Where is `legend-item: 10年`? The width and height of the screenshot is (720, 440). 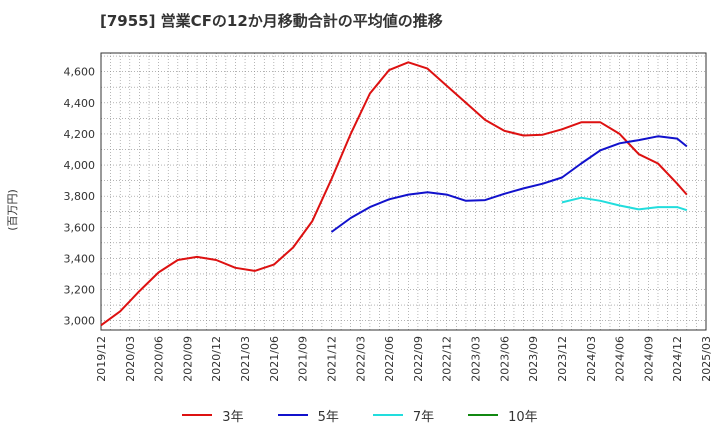 legend-item: 10年 is located at coordinates (503, 415).